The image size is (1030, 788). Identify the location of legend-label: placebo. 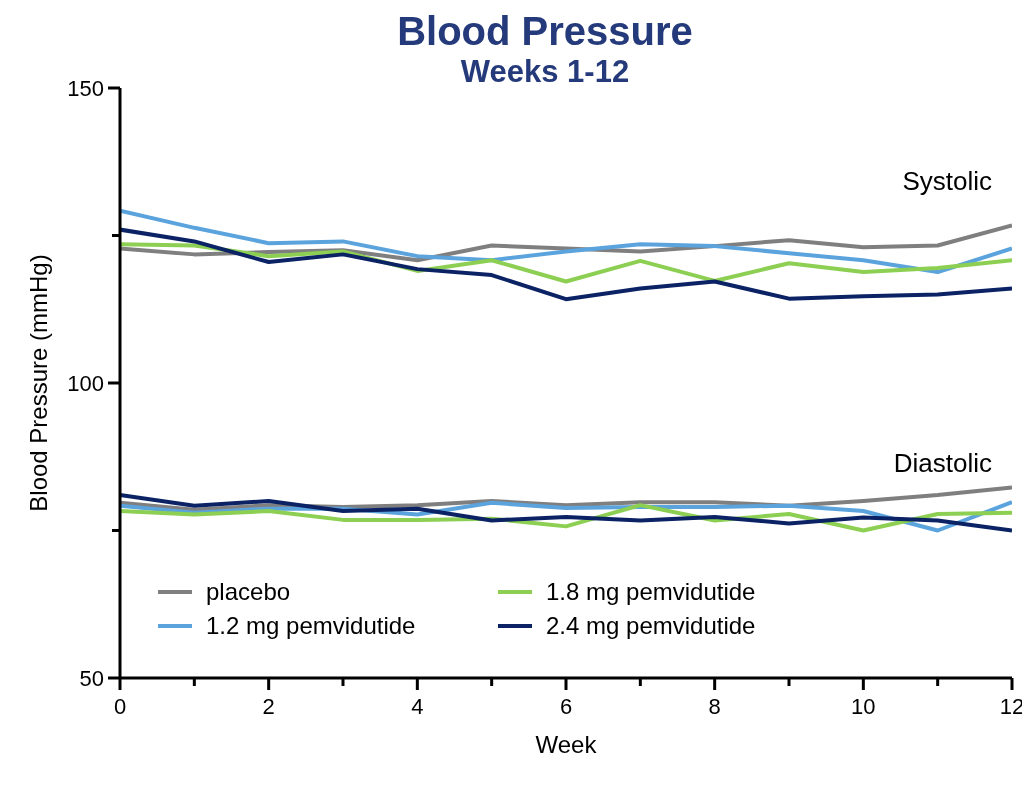
(248, 592).